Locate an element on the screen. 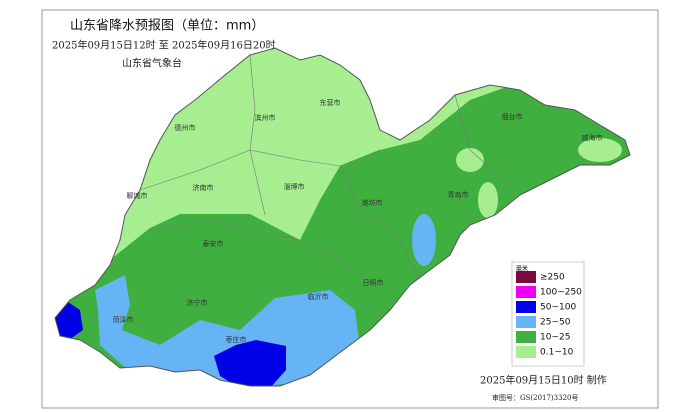 This screenshot has height=412, width=700. rainstorm is located at coordinates (250, 363).